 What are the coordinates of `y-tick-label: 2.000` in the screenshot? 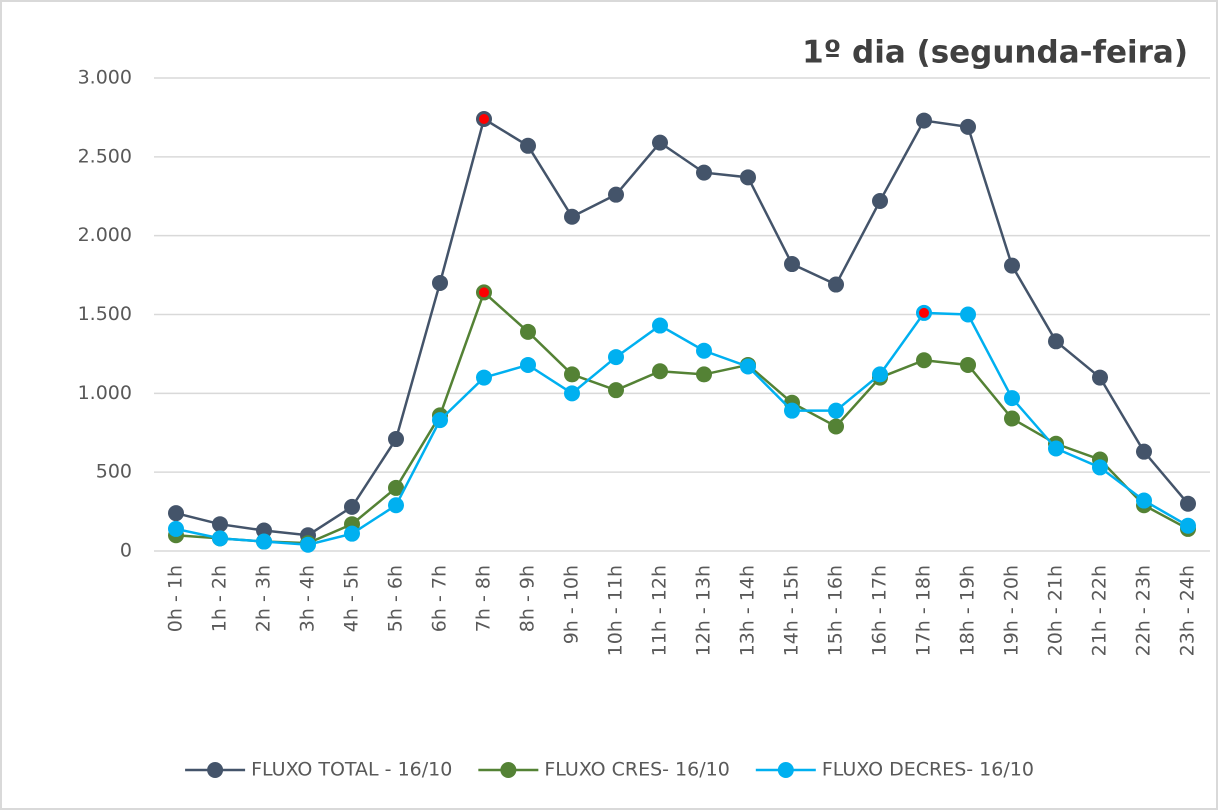 It's located at (105, 235).